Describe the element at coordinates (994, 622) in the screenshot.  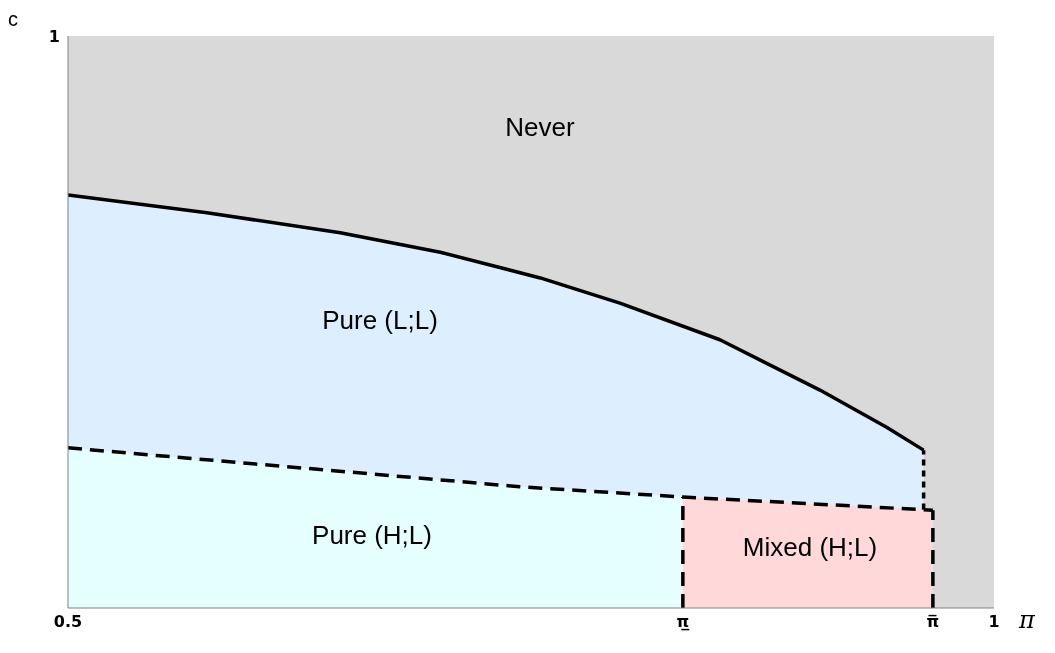
I see `x-tick-label: 1` at that location.